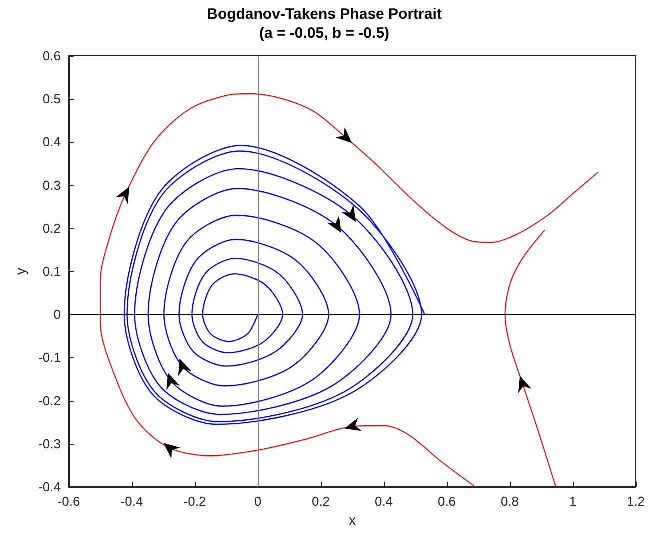  I want to click on x-tick-label: -0.6, so click(69, 501).